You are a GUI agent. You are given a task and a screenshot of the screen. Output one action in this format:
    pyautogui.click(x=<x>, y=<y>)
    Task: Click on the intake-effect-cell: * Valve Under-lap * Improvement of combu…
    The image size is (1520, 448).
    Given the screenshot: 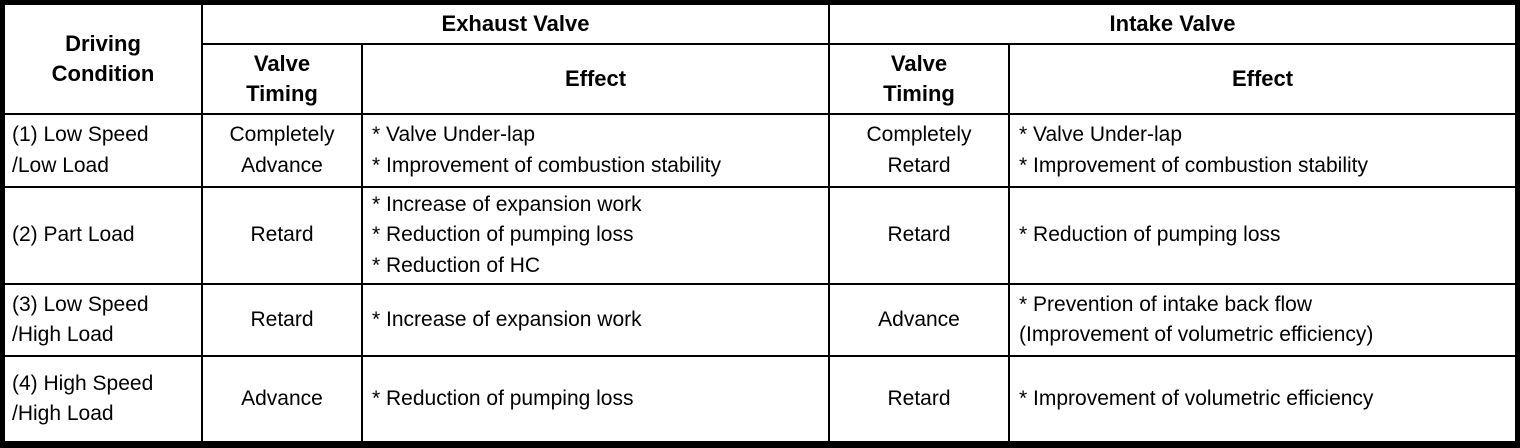 What is the action you would take?
    pyautogui.click(x=1262, y=150)
    